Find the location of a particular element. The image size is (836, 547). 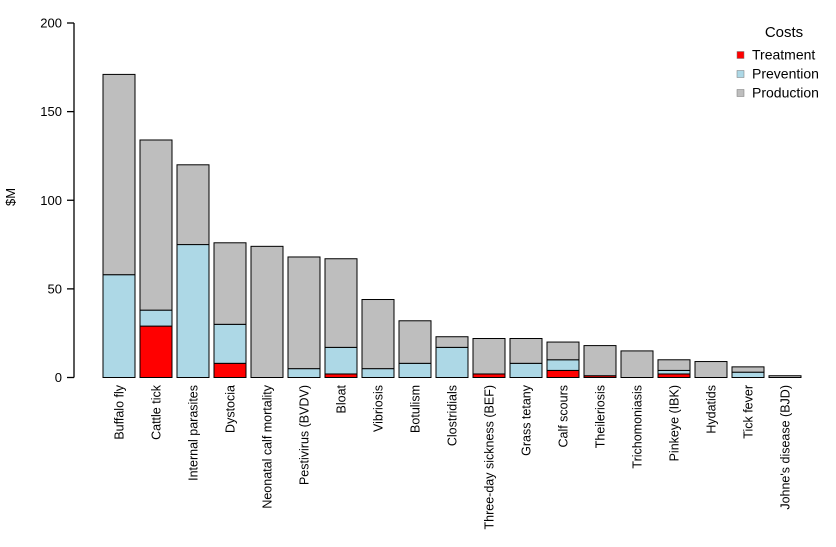

x-category-label: Neonatal calf mortality is located at coordinates (268, 446).